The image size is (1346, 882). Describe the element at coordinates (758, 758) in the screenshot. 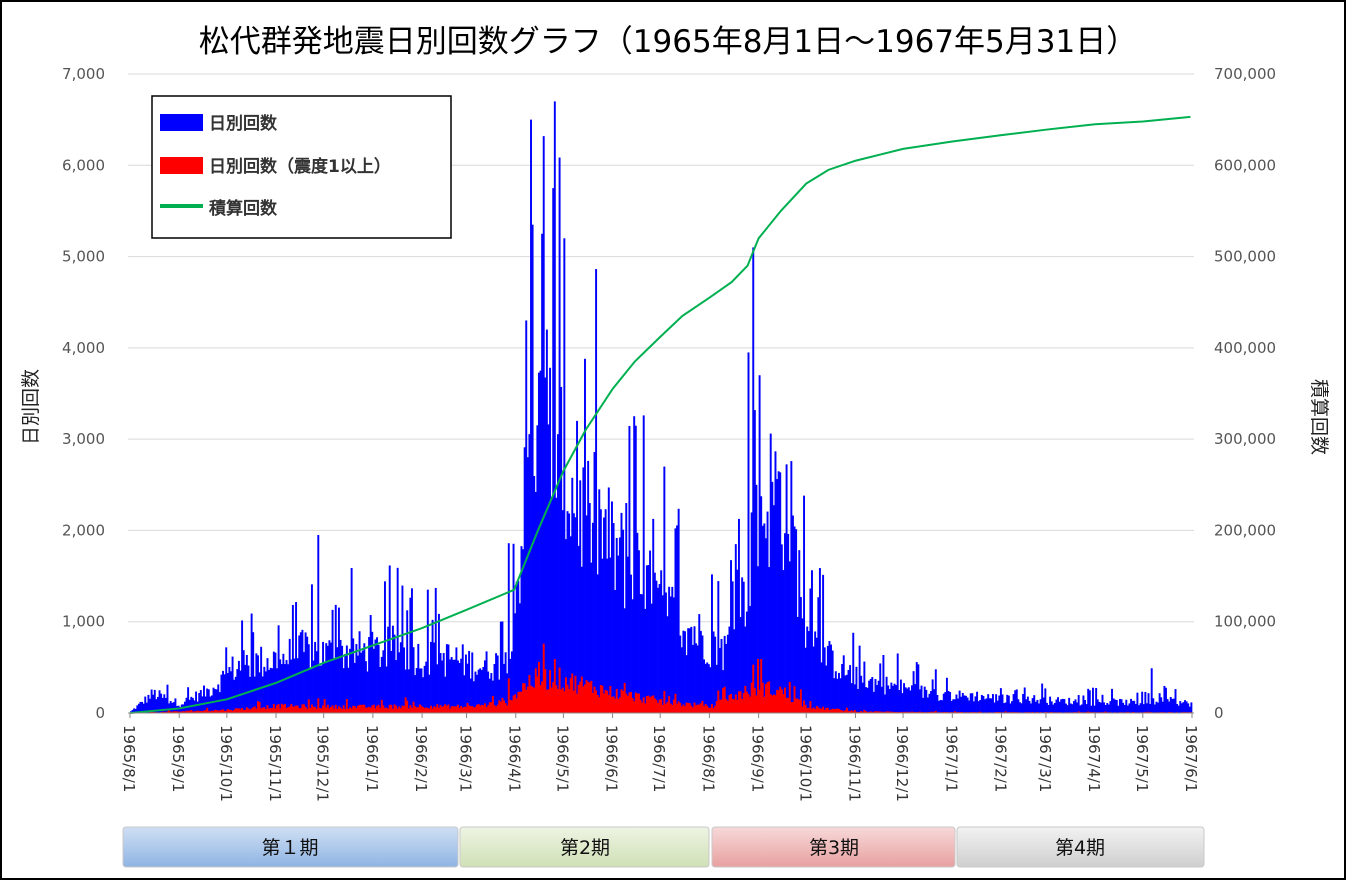

I see `x-tick-label: 1966/9/1` at that location.